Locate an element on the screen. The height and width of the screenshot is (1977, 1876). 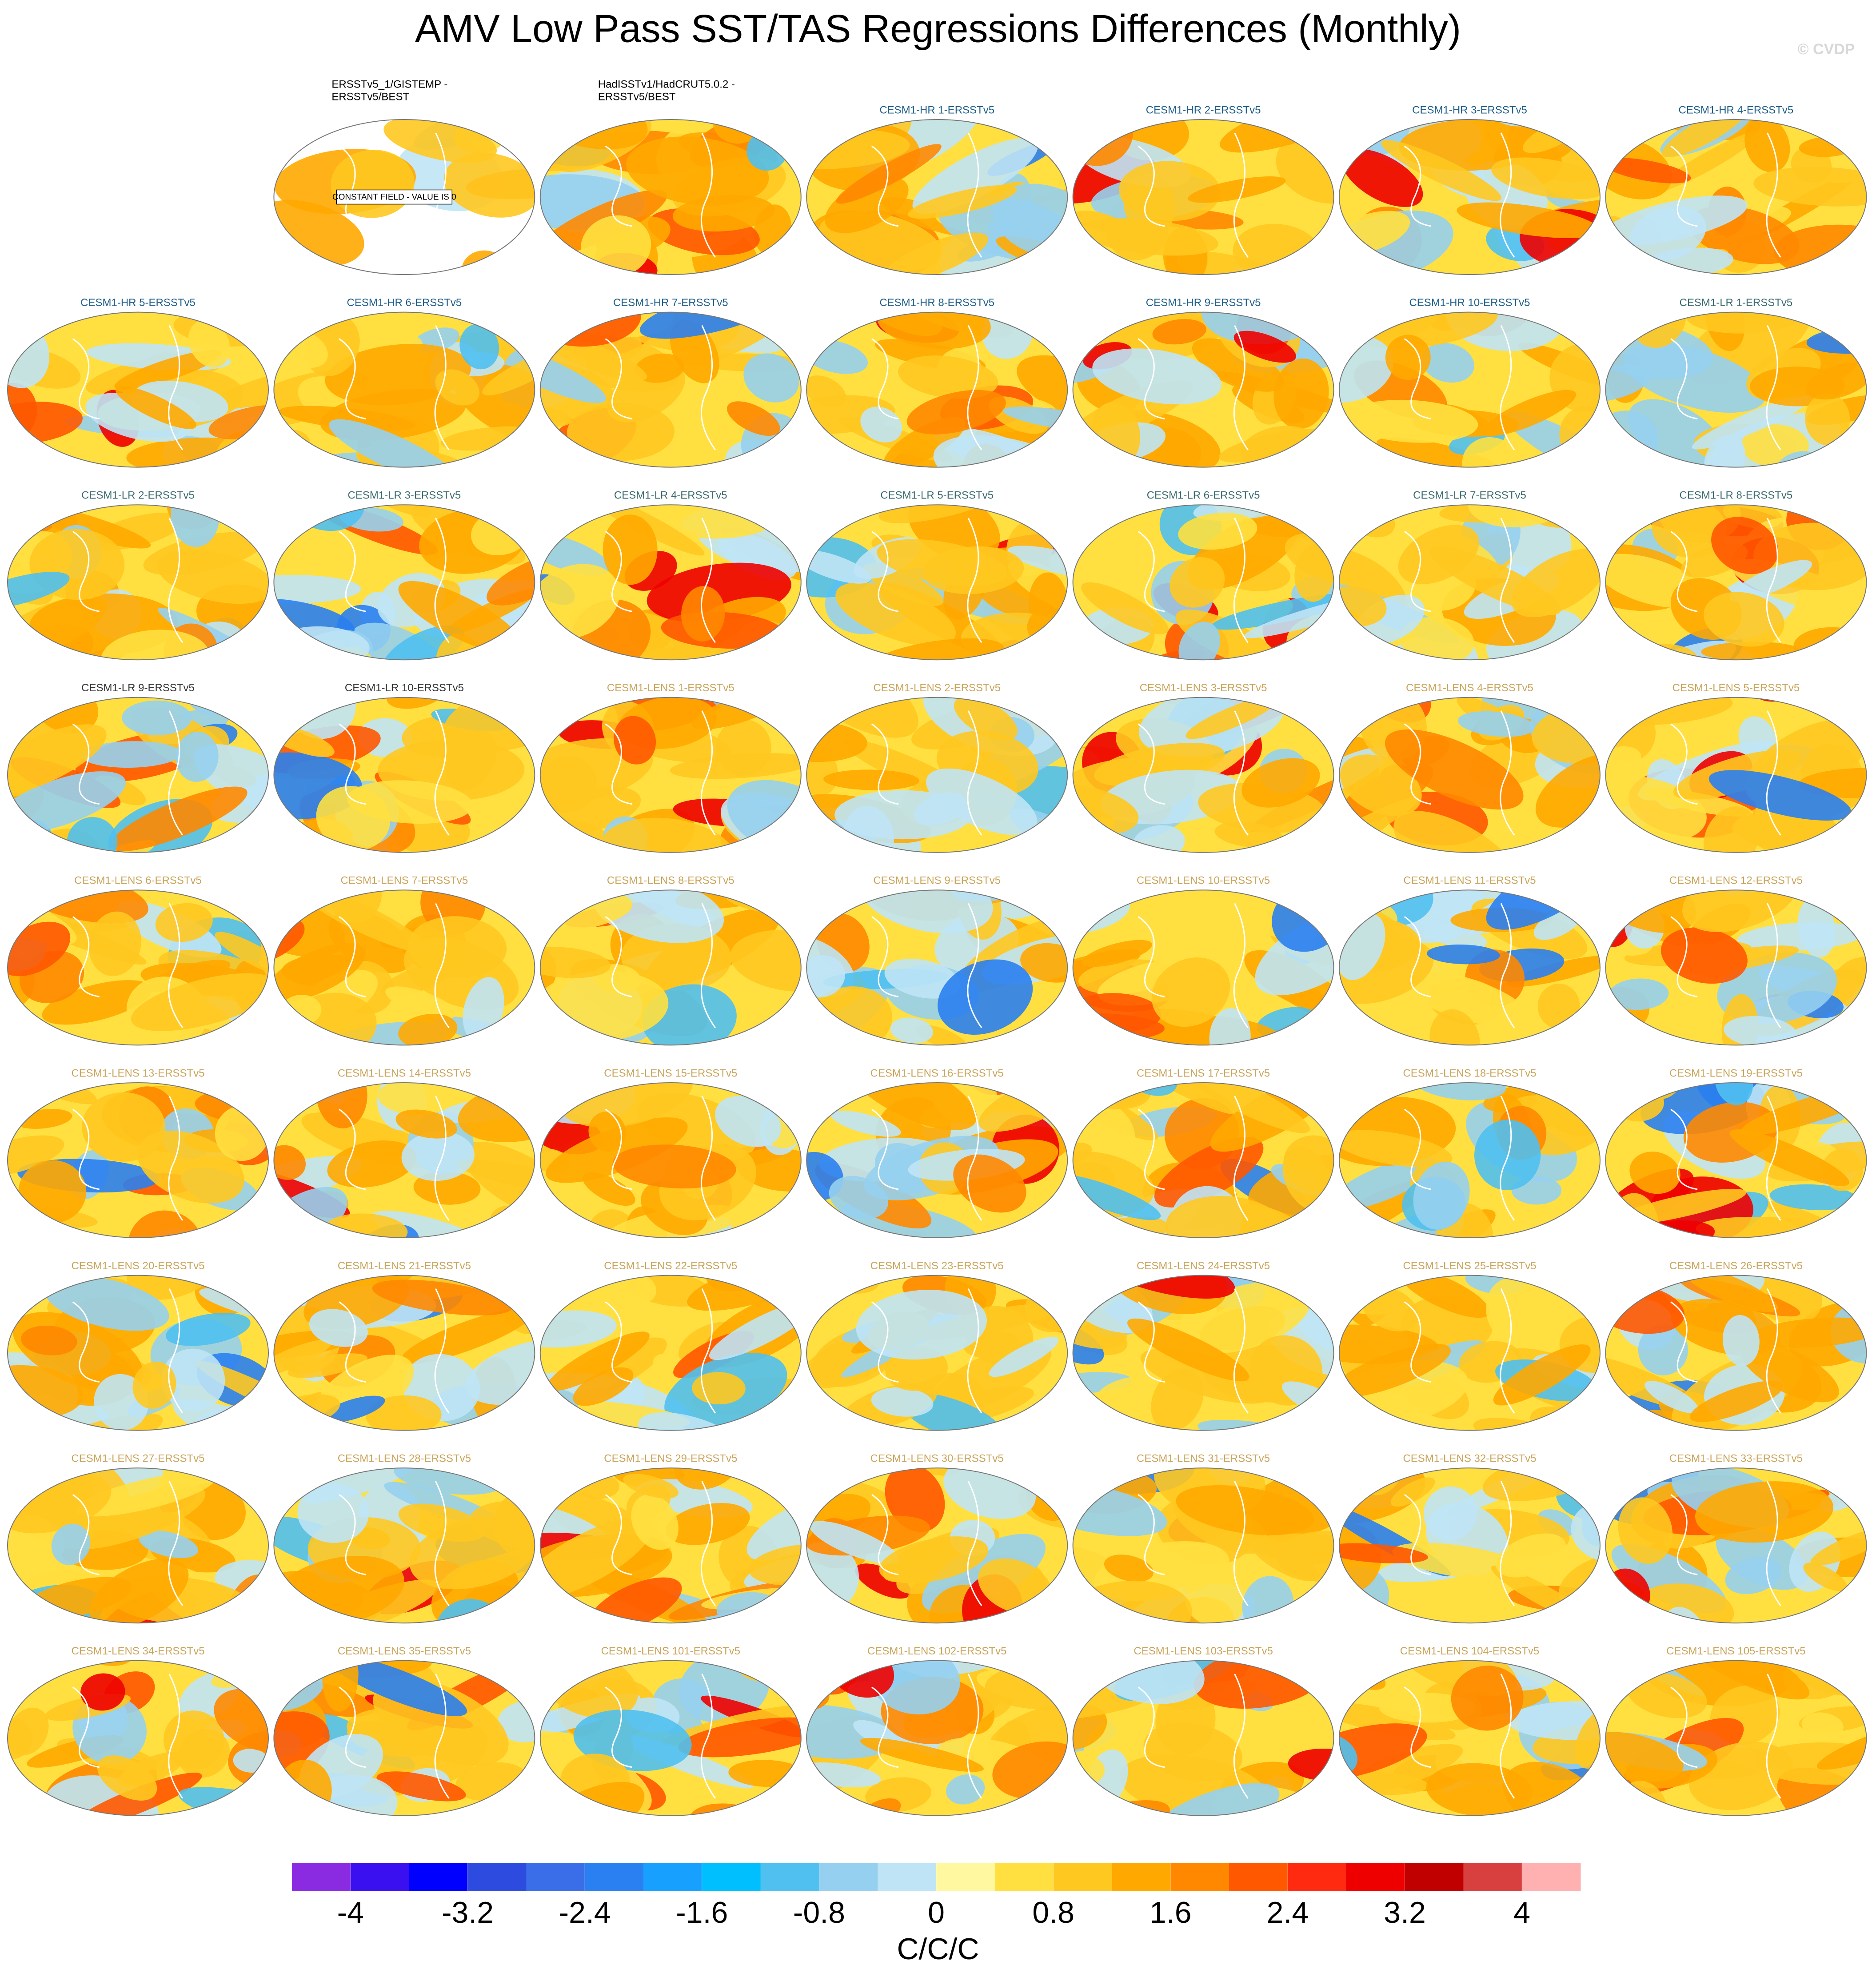
colorbar-tick-label: -3.2 is located at coordinates (468, 1912).